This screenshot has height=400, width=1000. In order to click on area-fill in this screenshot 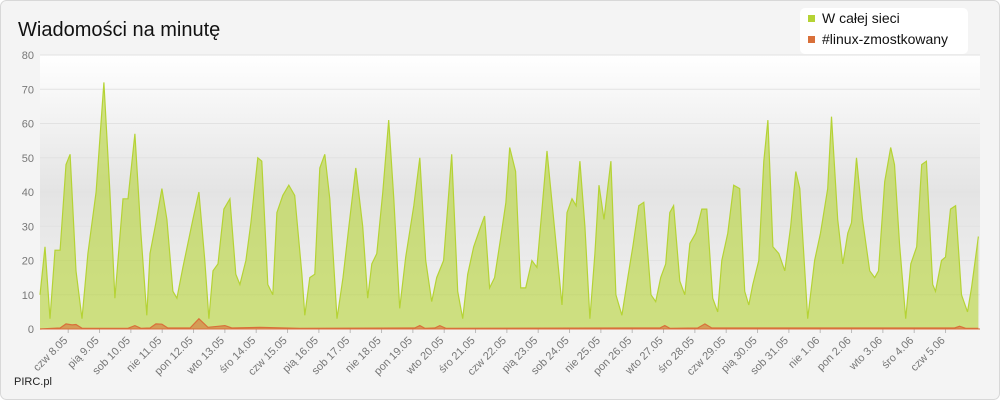, I will do `click(509, 323)`.